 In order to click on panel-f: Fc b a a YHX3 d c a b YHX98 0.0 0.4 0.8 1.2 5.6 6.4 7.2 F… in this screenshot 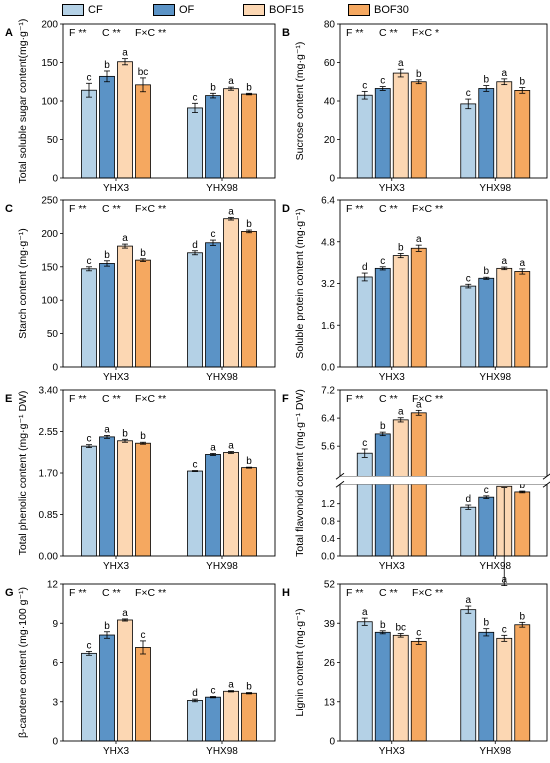, I will do `click(416, 486)`.